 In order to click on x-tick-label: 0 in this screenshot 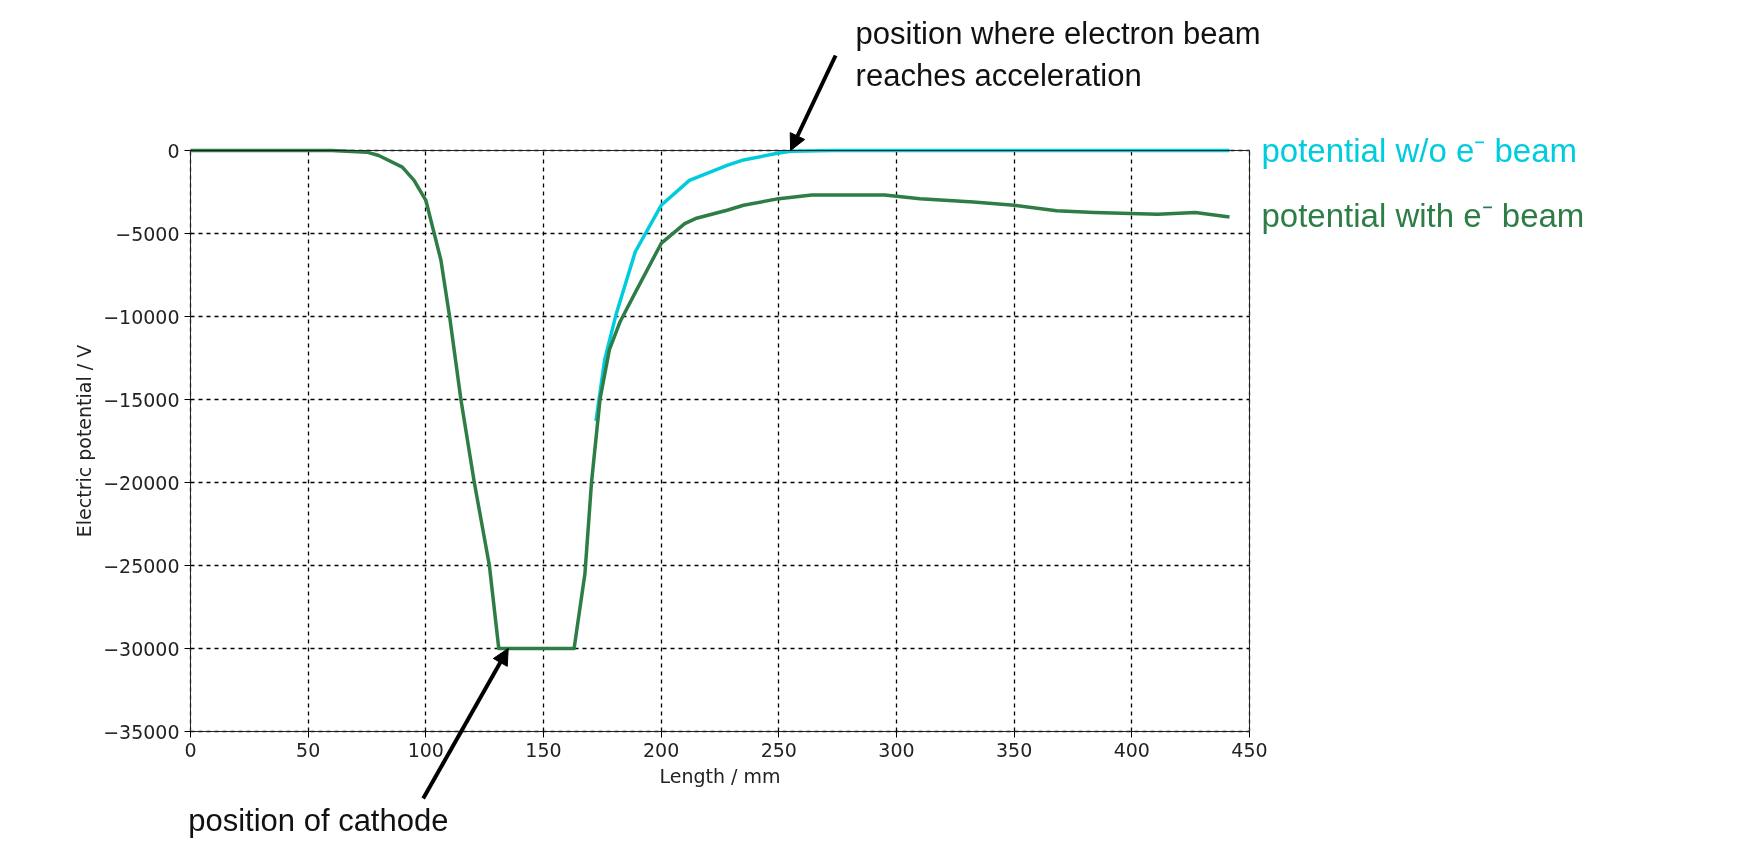, I will do `click(190, 749)`.